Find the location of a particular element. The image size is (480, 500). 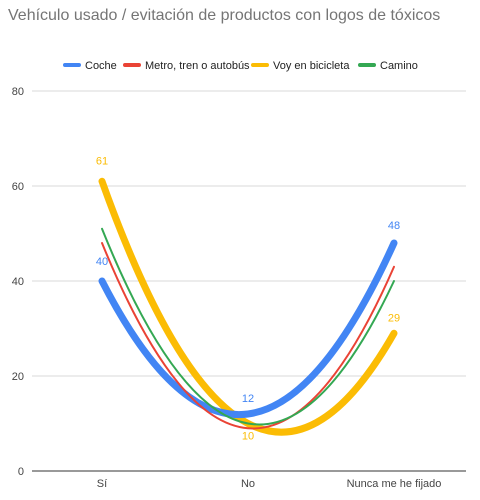

data-label: 29 is located at coordinates (394, 318).